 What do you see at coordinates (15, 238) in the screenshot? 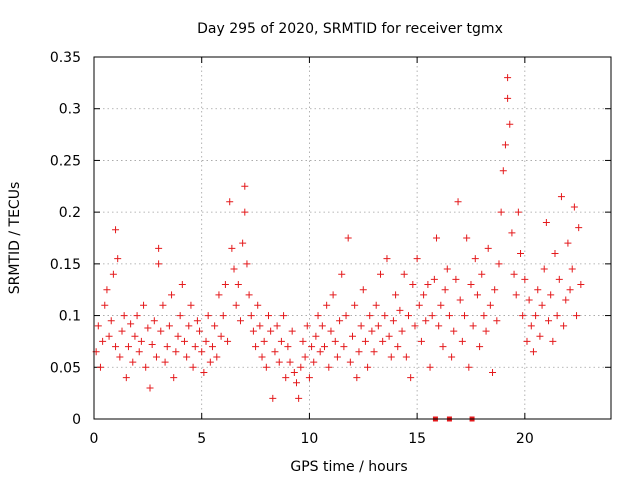
I see `y-axis-label: SRMTID / TECUs` at bounding box center [15, 238].